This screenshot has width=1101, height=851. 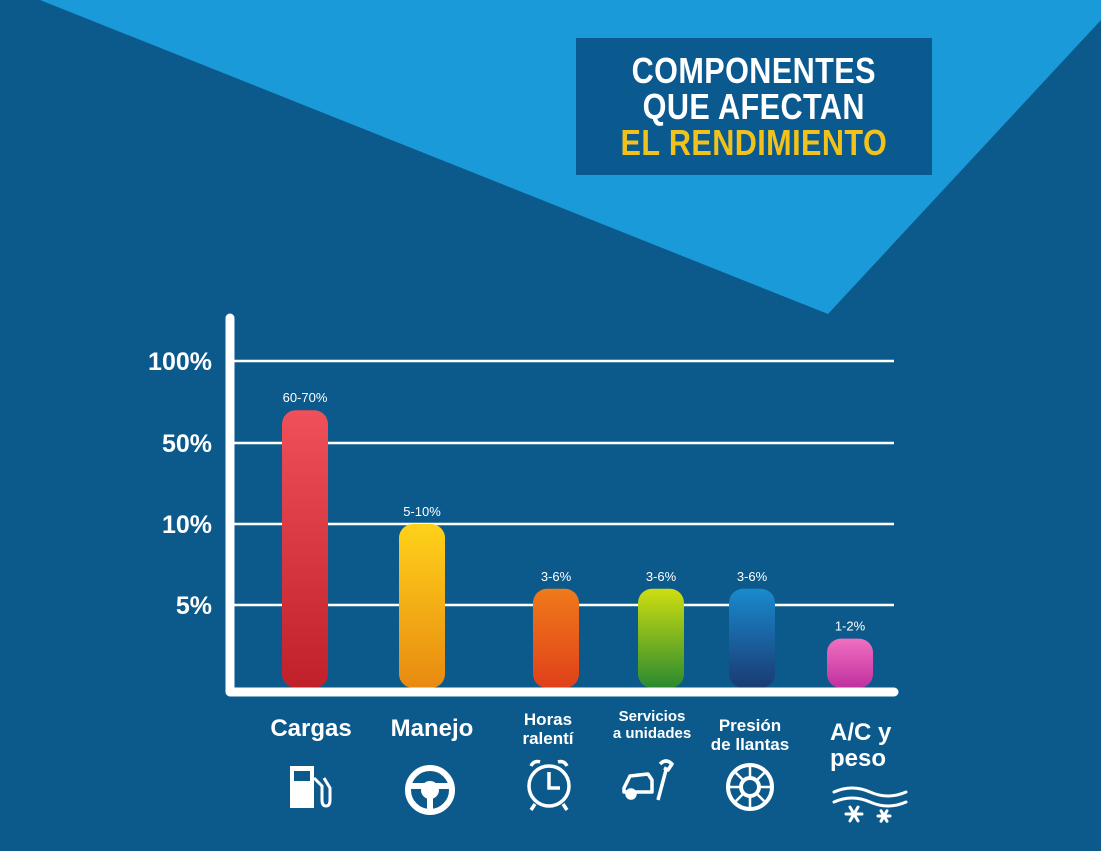 What do you see at coordinates (180, 362) in the screenshot?
I see `y-tick-label: 100%` at bounding box center [180, 362].